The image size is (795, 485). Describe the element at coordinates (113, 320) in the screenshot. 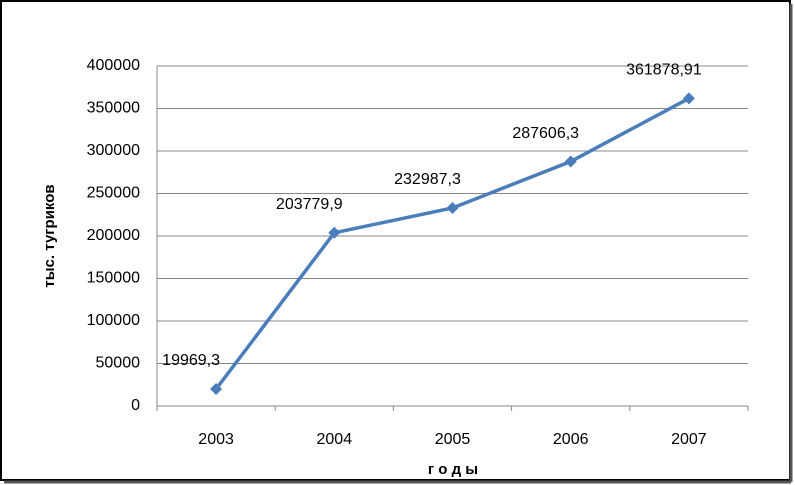

I see `y-tick-label: 100000` at that location.